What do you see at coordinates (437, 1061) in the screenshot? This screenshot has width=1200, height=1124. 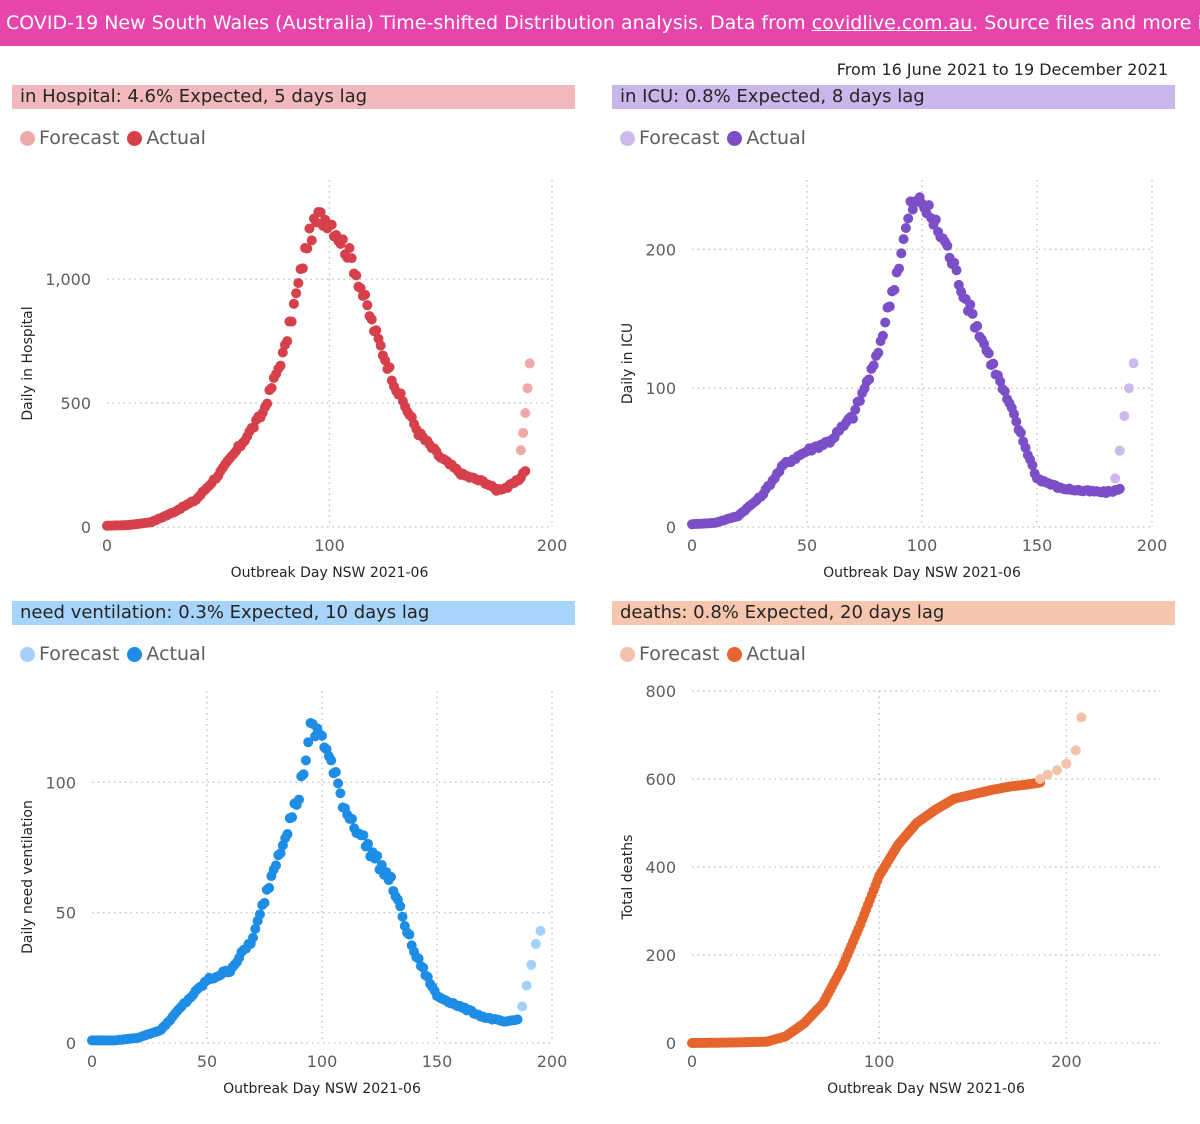 I see `x-tick-label: 150` at bounding box center [437, 1061].